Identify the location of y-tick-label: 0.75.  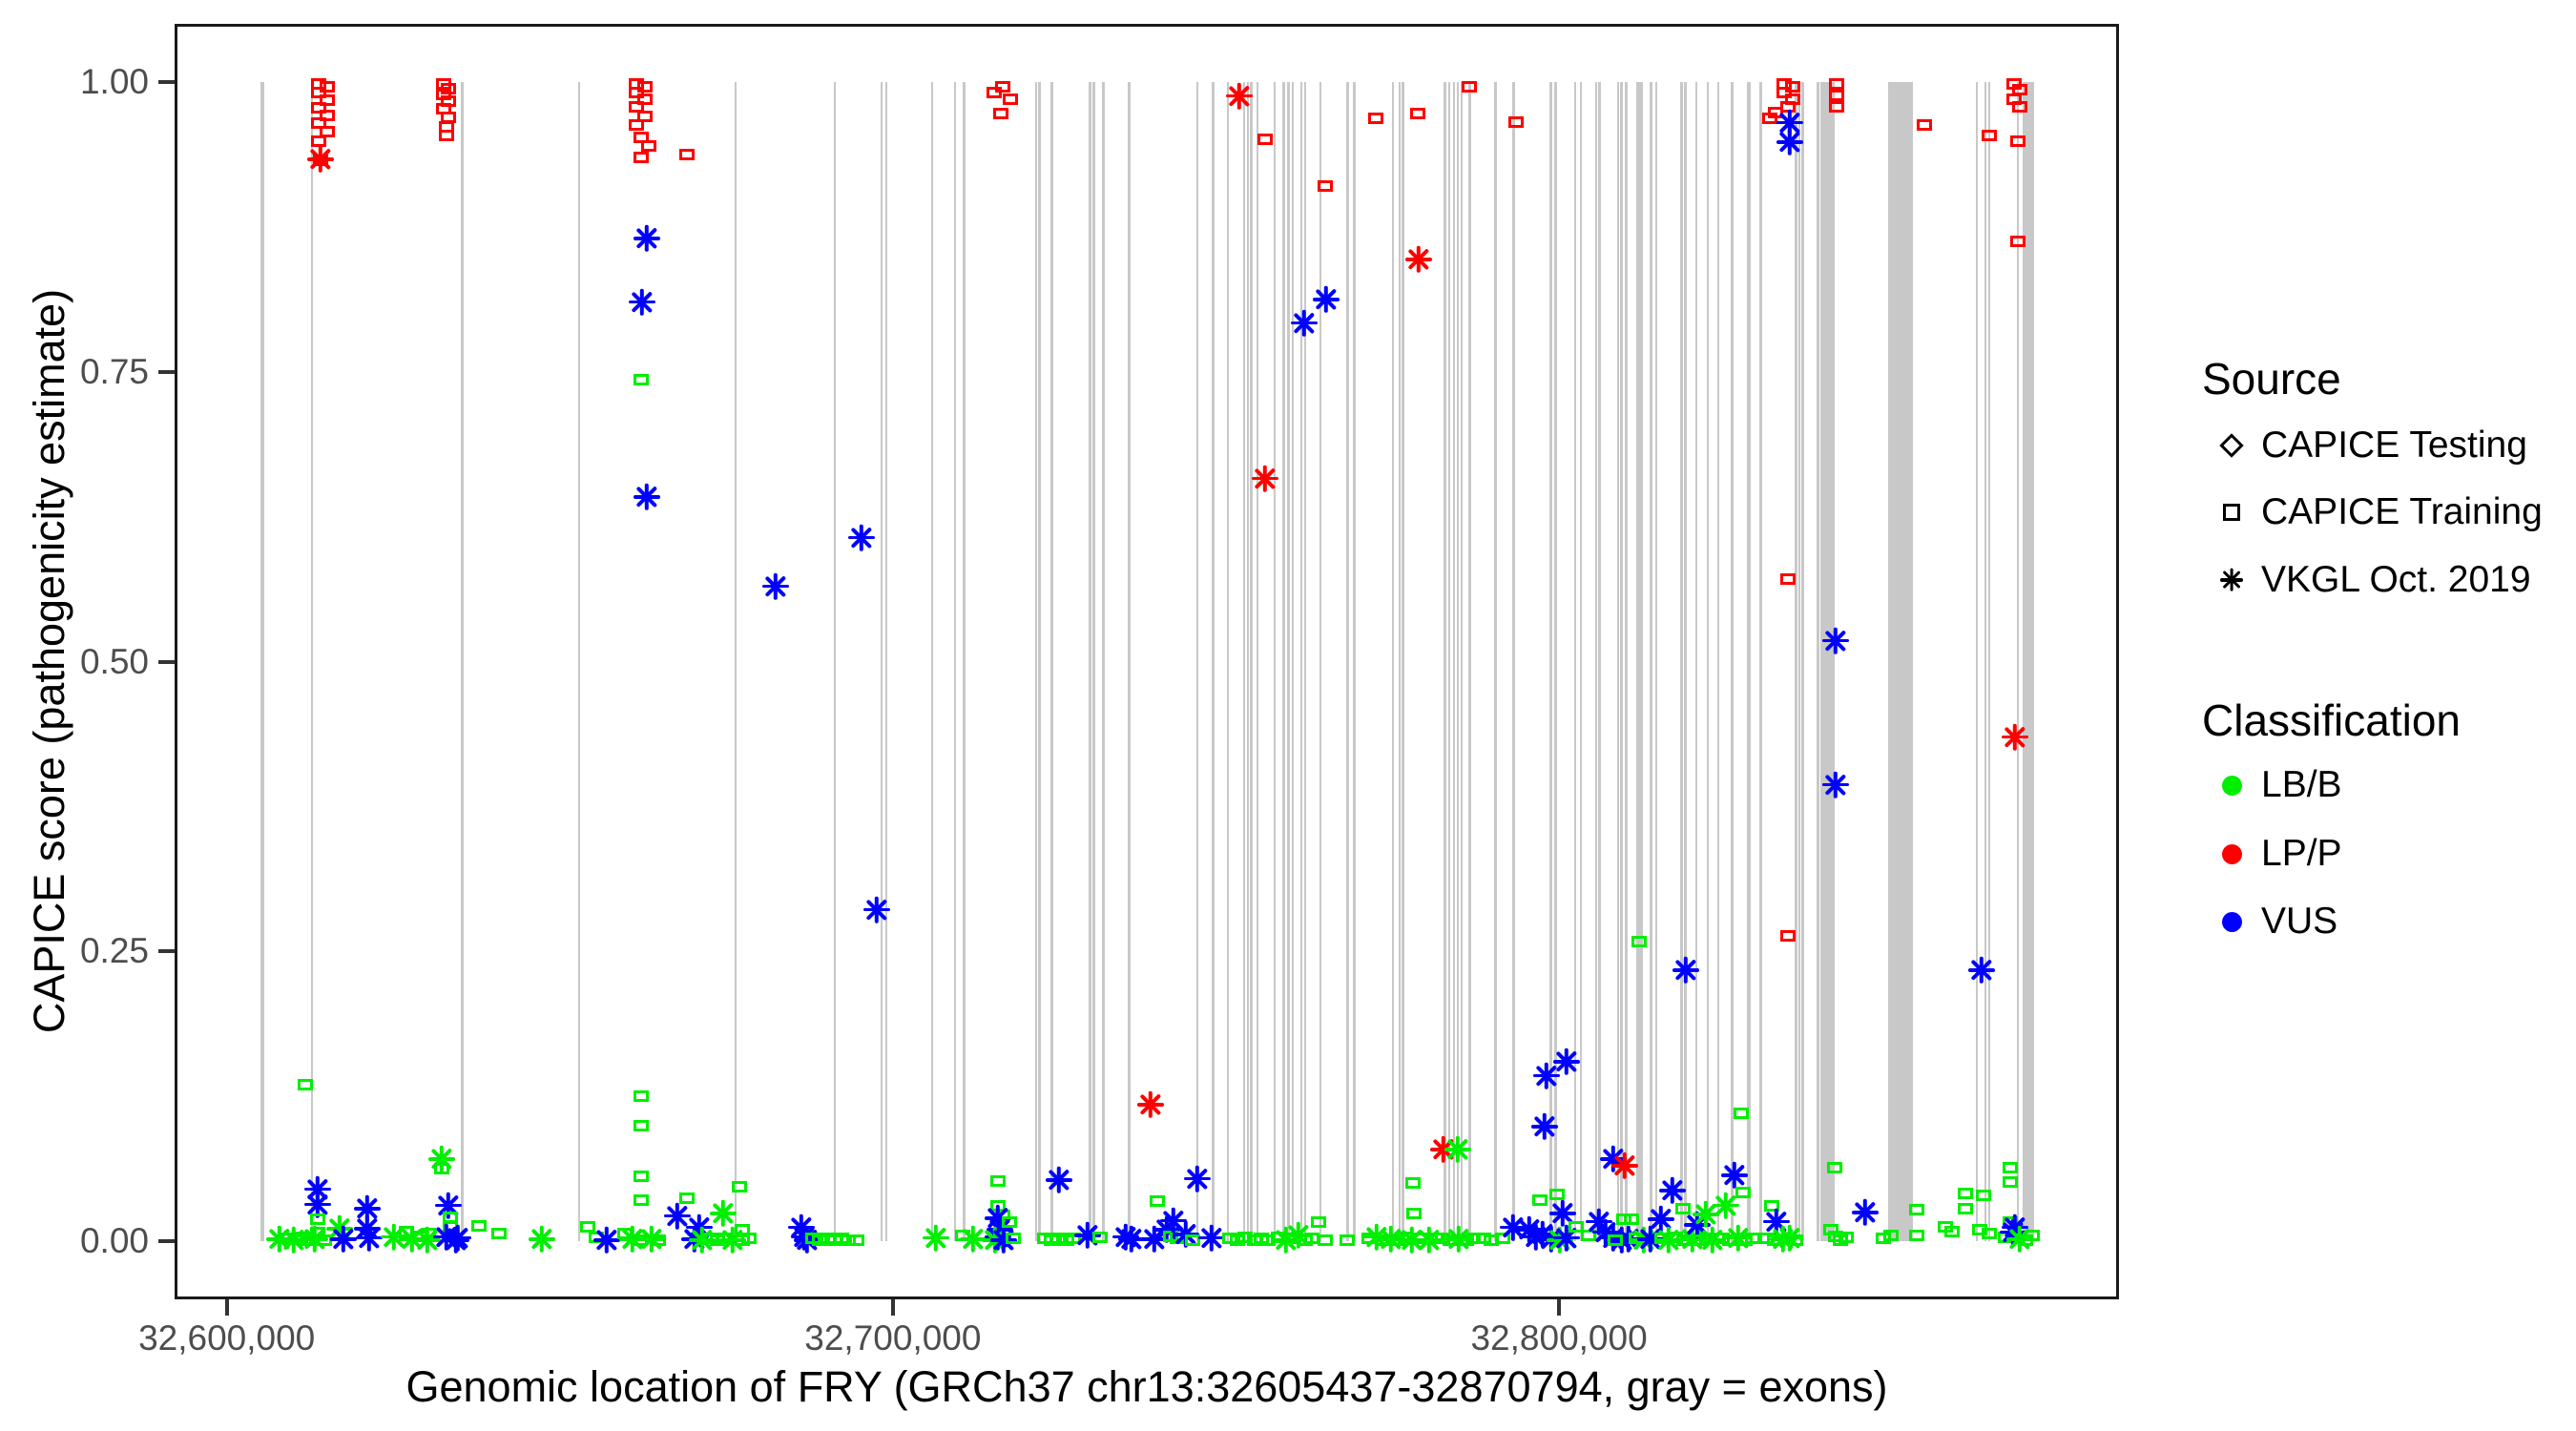
(114, 371).